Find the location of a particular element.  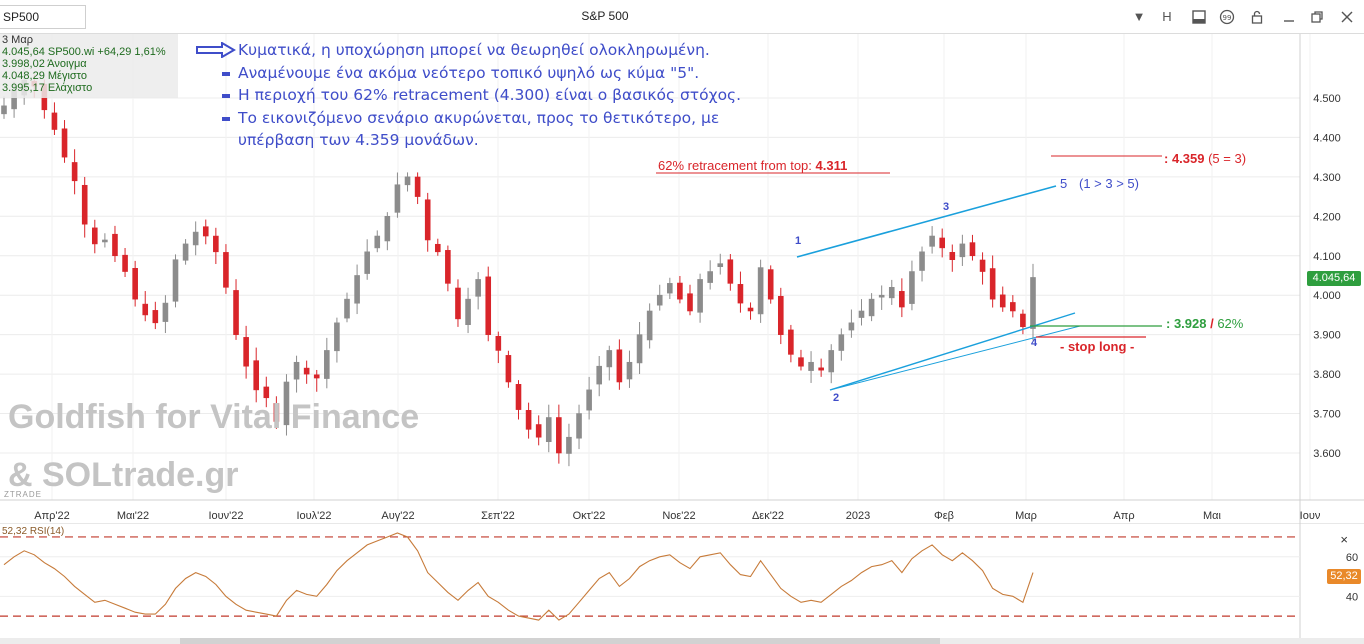

retracement-annotation: 62% retracement from top: 4.311 is located at coordinates (752, 165).